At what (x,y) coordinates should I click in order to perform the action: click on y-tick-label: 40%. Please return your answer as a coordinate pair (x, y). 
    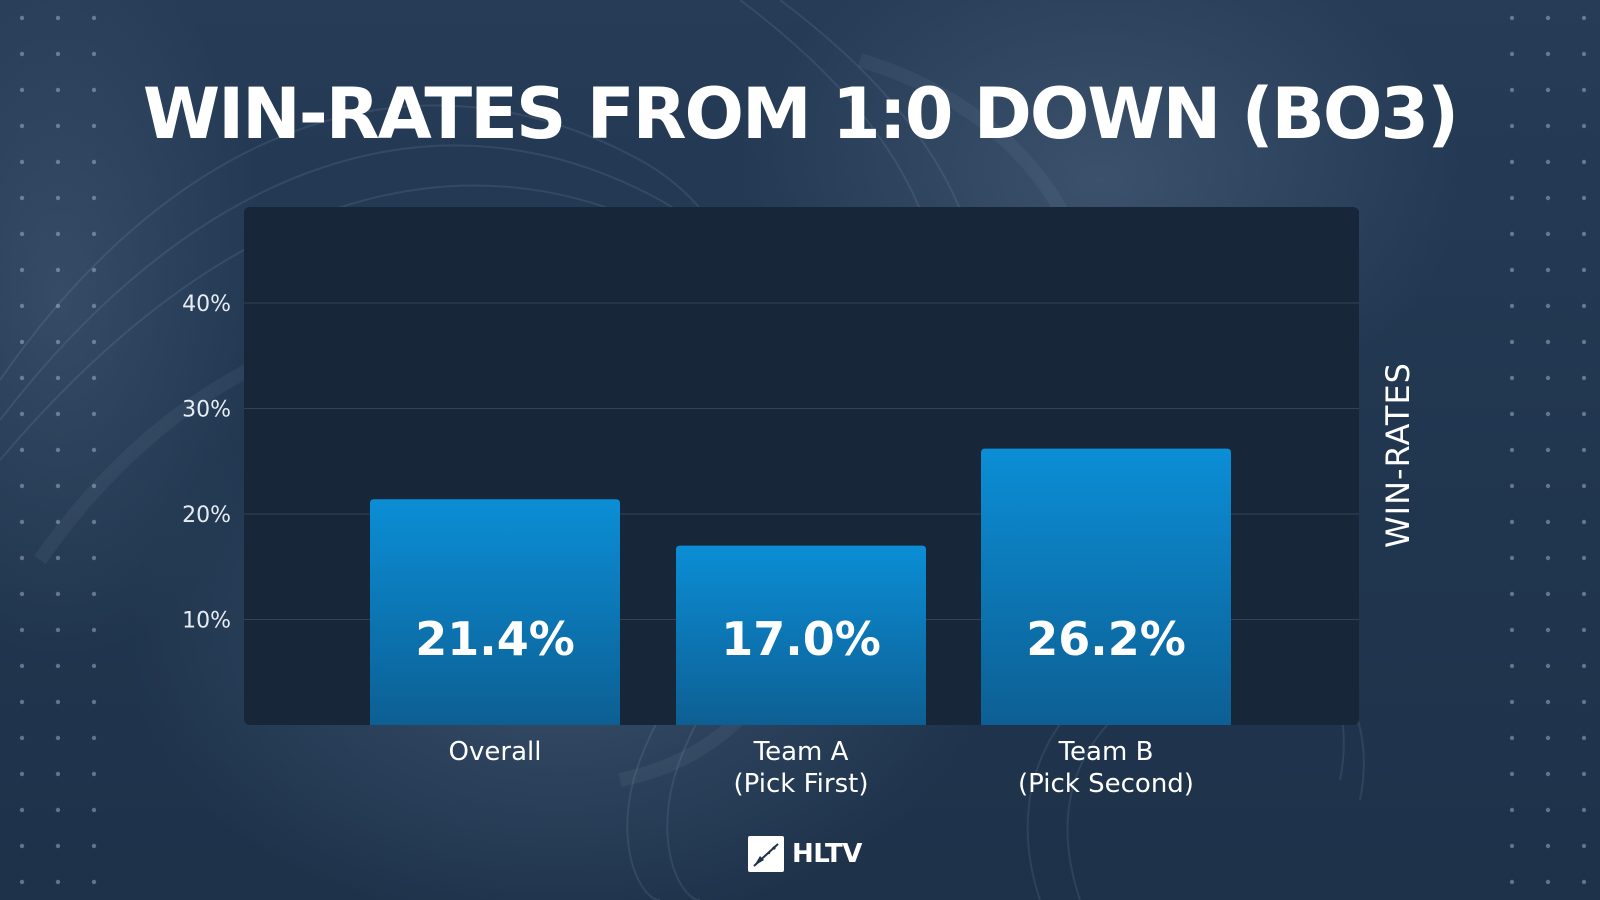
    Looking at the image, I should click on (206, 304).